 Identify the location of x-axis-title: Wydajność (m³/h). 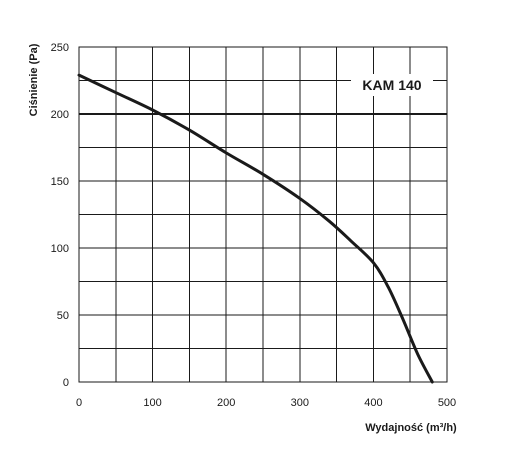
(411, 428).